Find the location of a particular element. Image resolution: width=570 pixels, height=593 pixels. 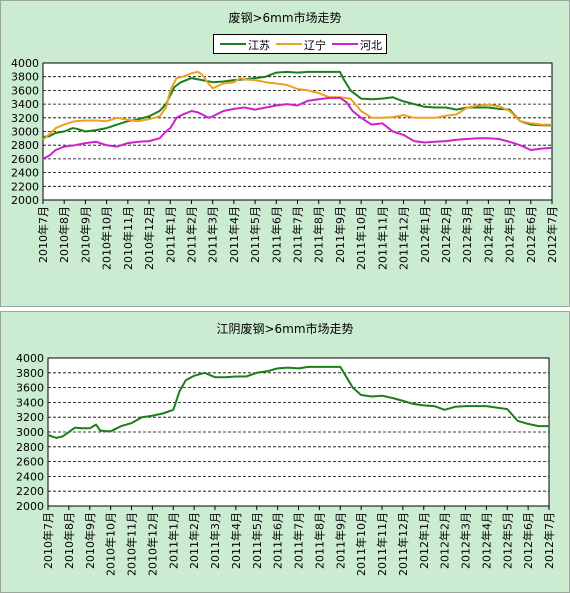

legend-swatch-liaoning is located at coordinates (289, 44).